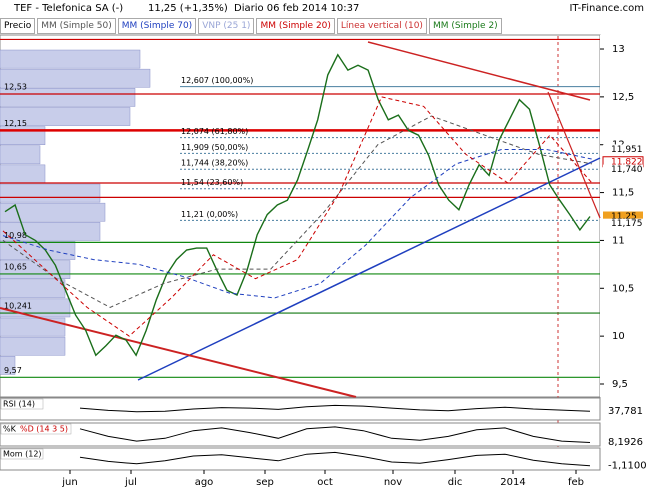 Image resolution: width=650 pixels, height=490 pixels. Describe the element at coordinates (623, 193) in the screenshot. I see `y-tick-label: 11,5` at that location.